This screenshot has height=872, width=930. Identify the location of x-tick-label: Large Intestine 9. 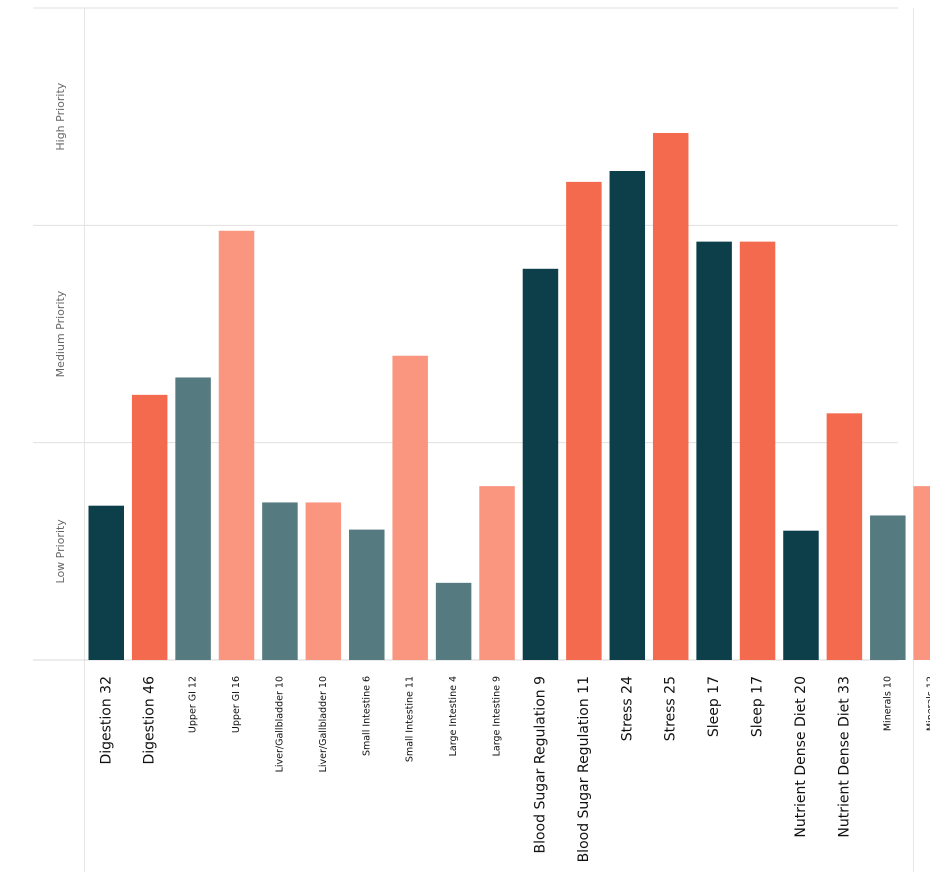
(497, 716).